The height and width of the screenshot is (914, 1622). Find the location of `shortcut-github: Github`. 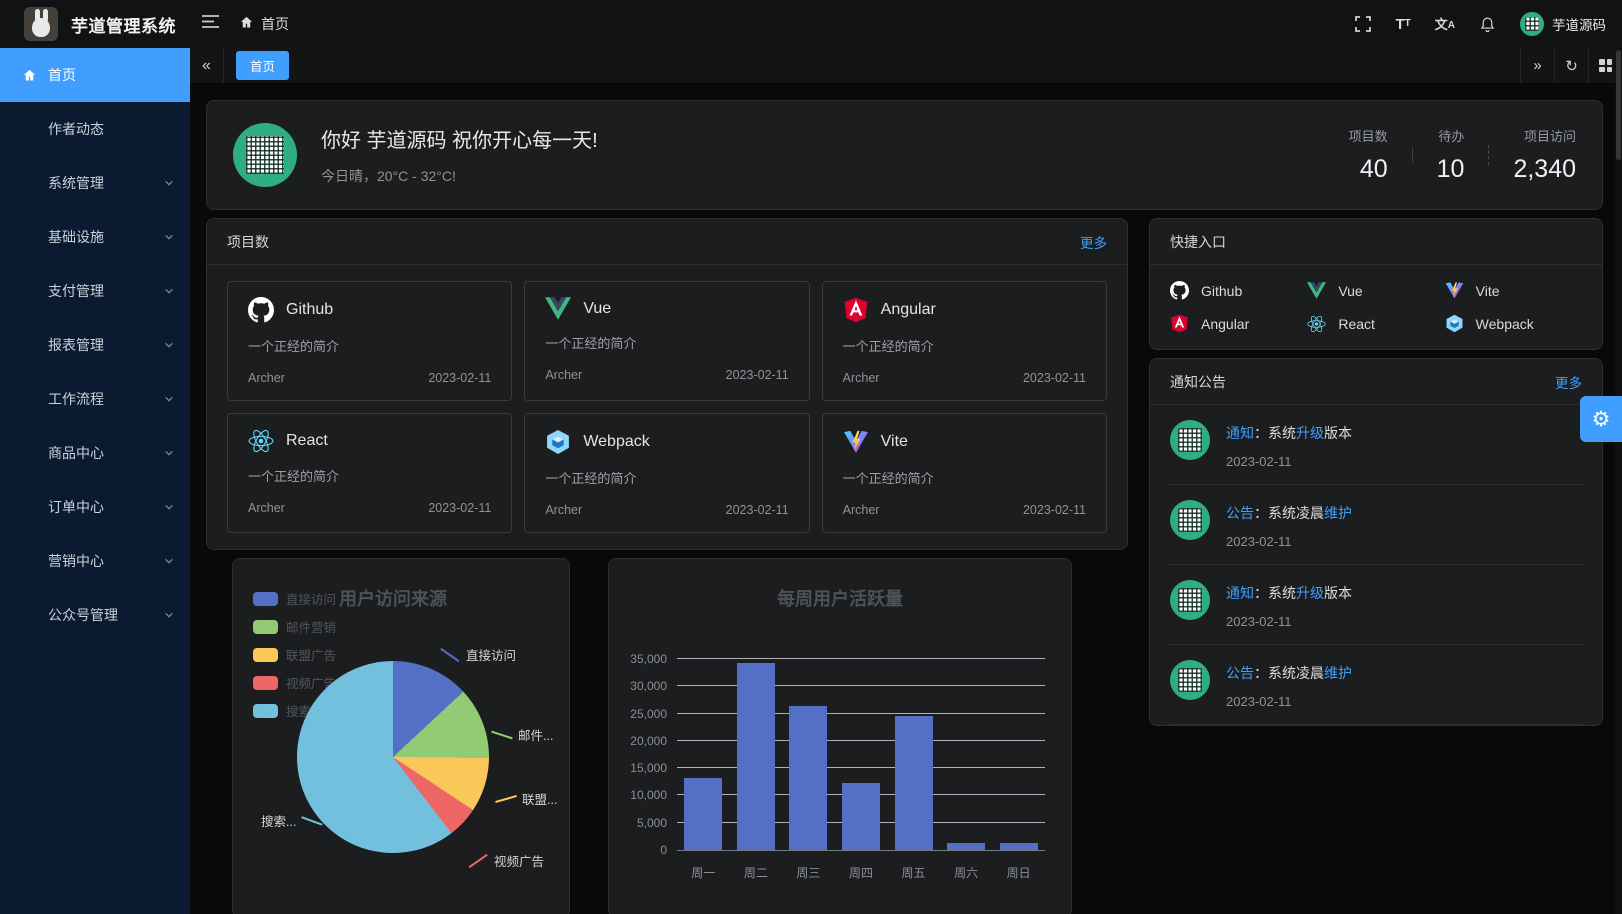

shortcut-github: Github is located at coordinates (1238, 290).